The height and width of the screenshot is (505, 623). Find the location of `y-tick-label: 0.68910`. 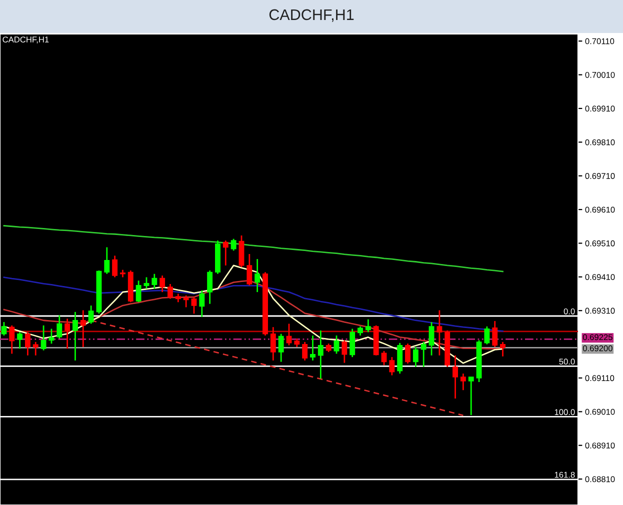

y-tick-label: 0.68910 is located at coordinates (600, 445).